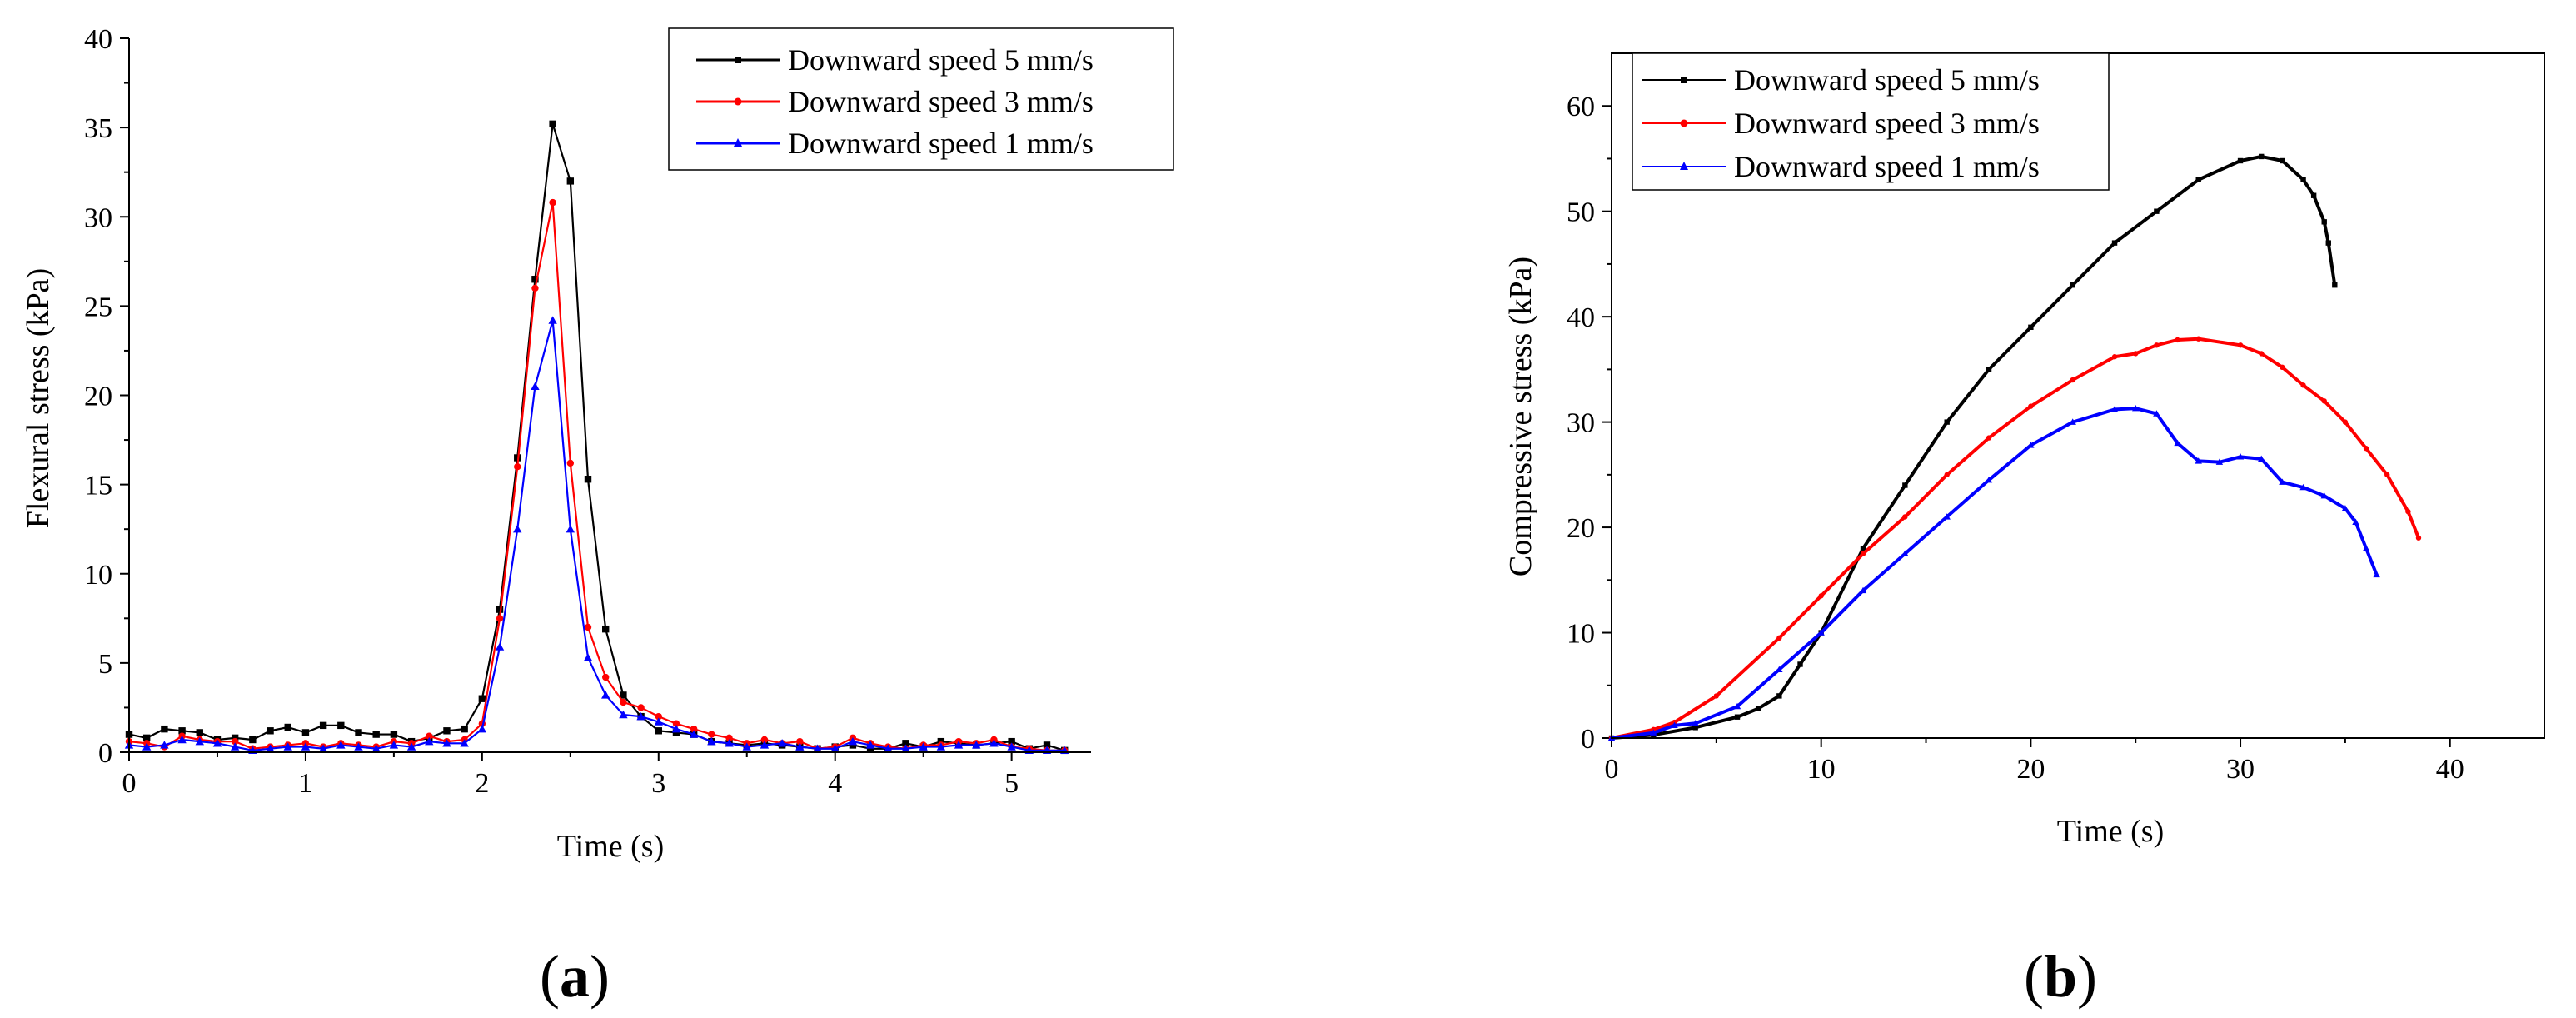 The height and width of the screenshot is (1018, 2576). What do you see at coordinates (1520, 416) in the screenshot?
I see `chart-b-ylabel: Compressive stress (kPa)` at bounding box center [1520, 416].